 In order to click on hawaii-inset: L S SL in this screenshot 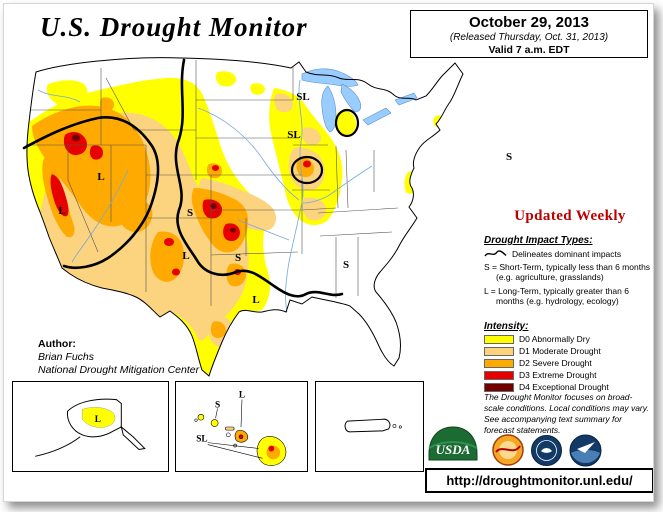, I will do `click(241, 426)`.